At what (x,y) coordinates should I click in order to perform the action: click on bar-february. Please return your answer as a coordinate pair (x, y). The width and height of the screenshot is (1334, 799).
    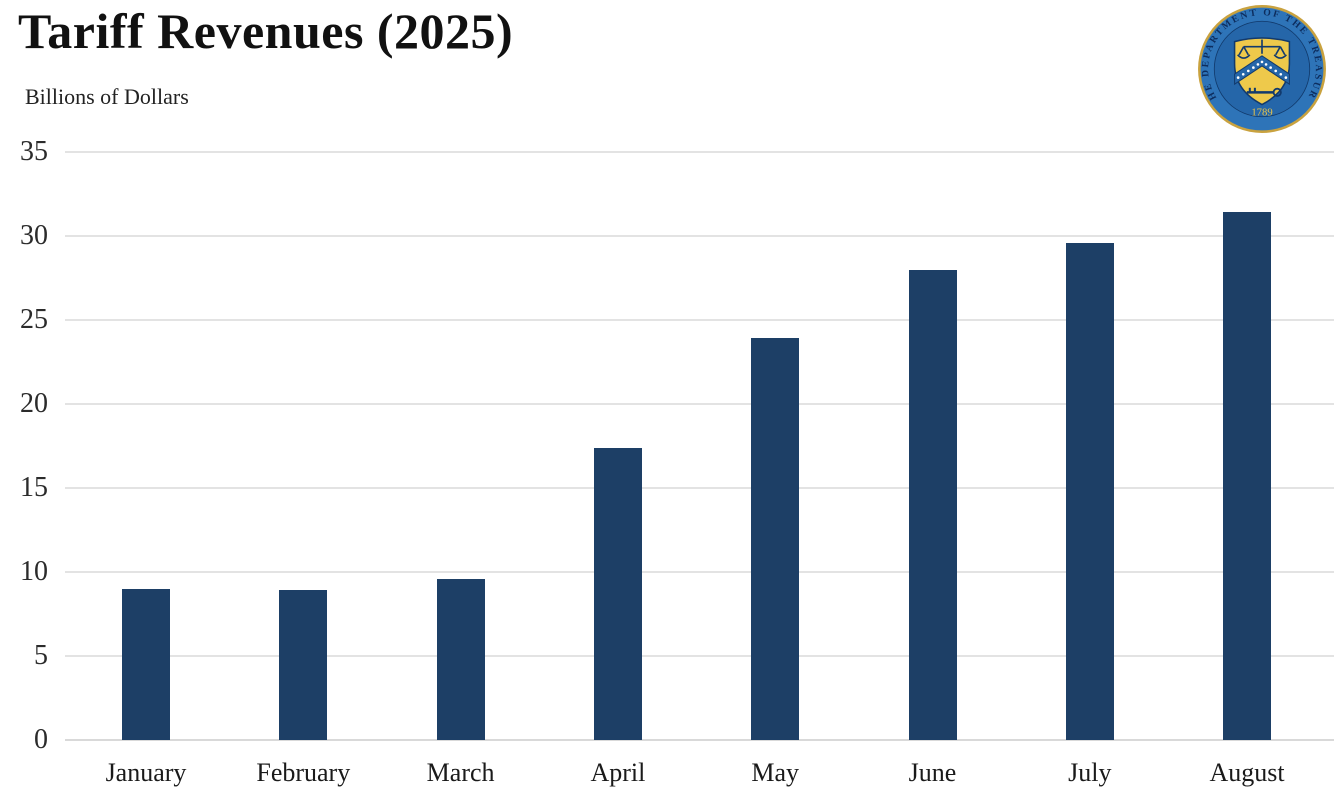
    Looking at the image, I should click on (303, 665).